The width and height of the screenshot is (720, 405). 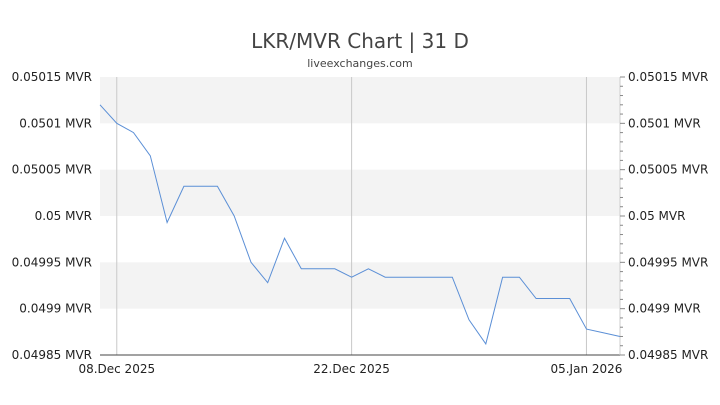 I want to click on x-tick-label: 22.Dec 2025, so click(x=351, y=369).